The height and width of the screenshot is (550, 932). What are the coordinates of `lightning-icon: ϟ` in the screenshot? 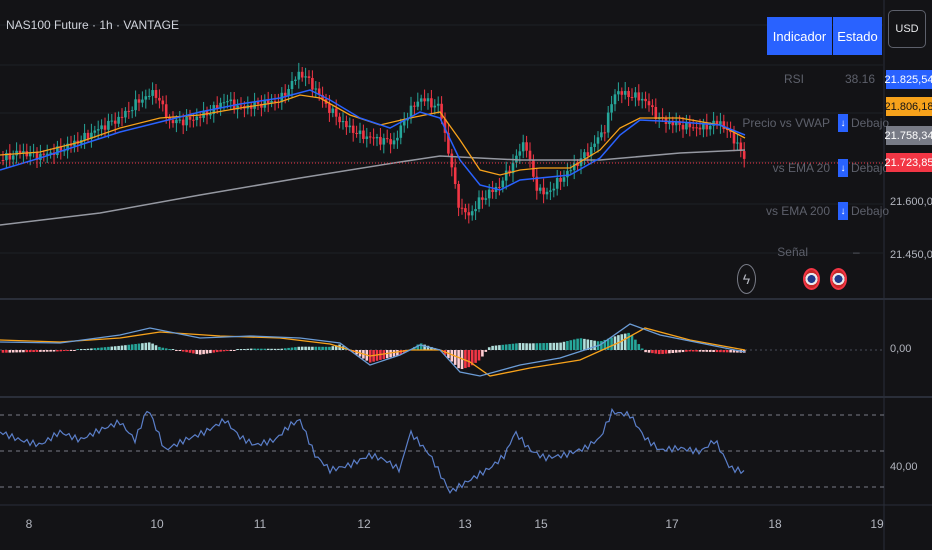 It's located at (746, 279).